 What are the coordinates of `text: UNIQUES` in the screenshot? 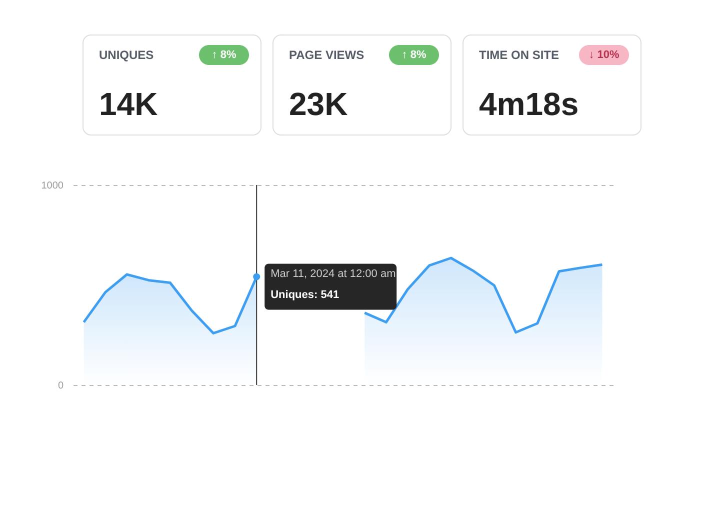 It's located at (126, 55).